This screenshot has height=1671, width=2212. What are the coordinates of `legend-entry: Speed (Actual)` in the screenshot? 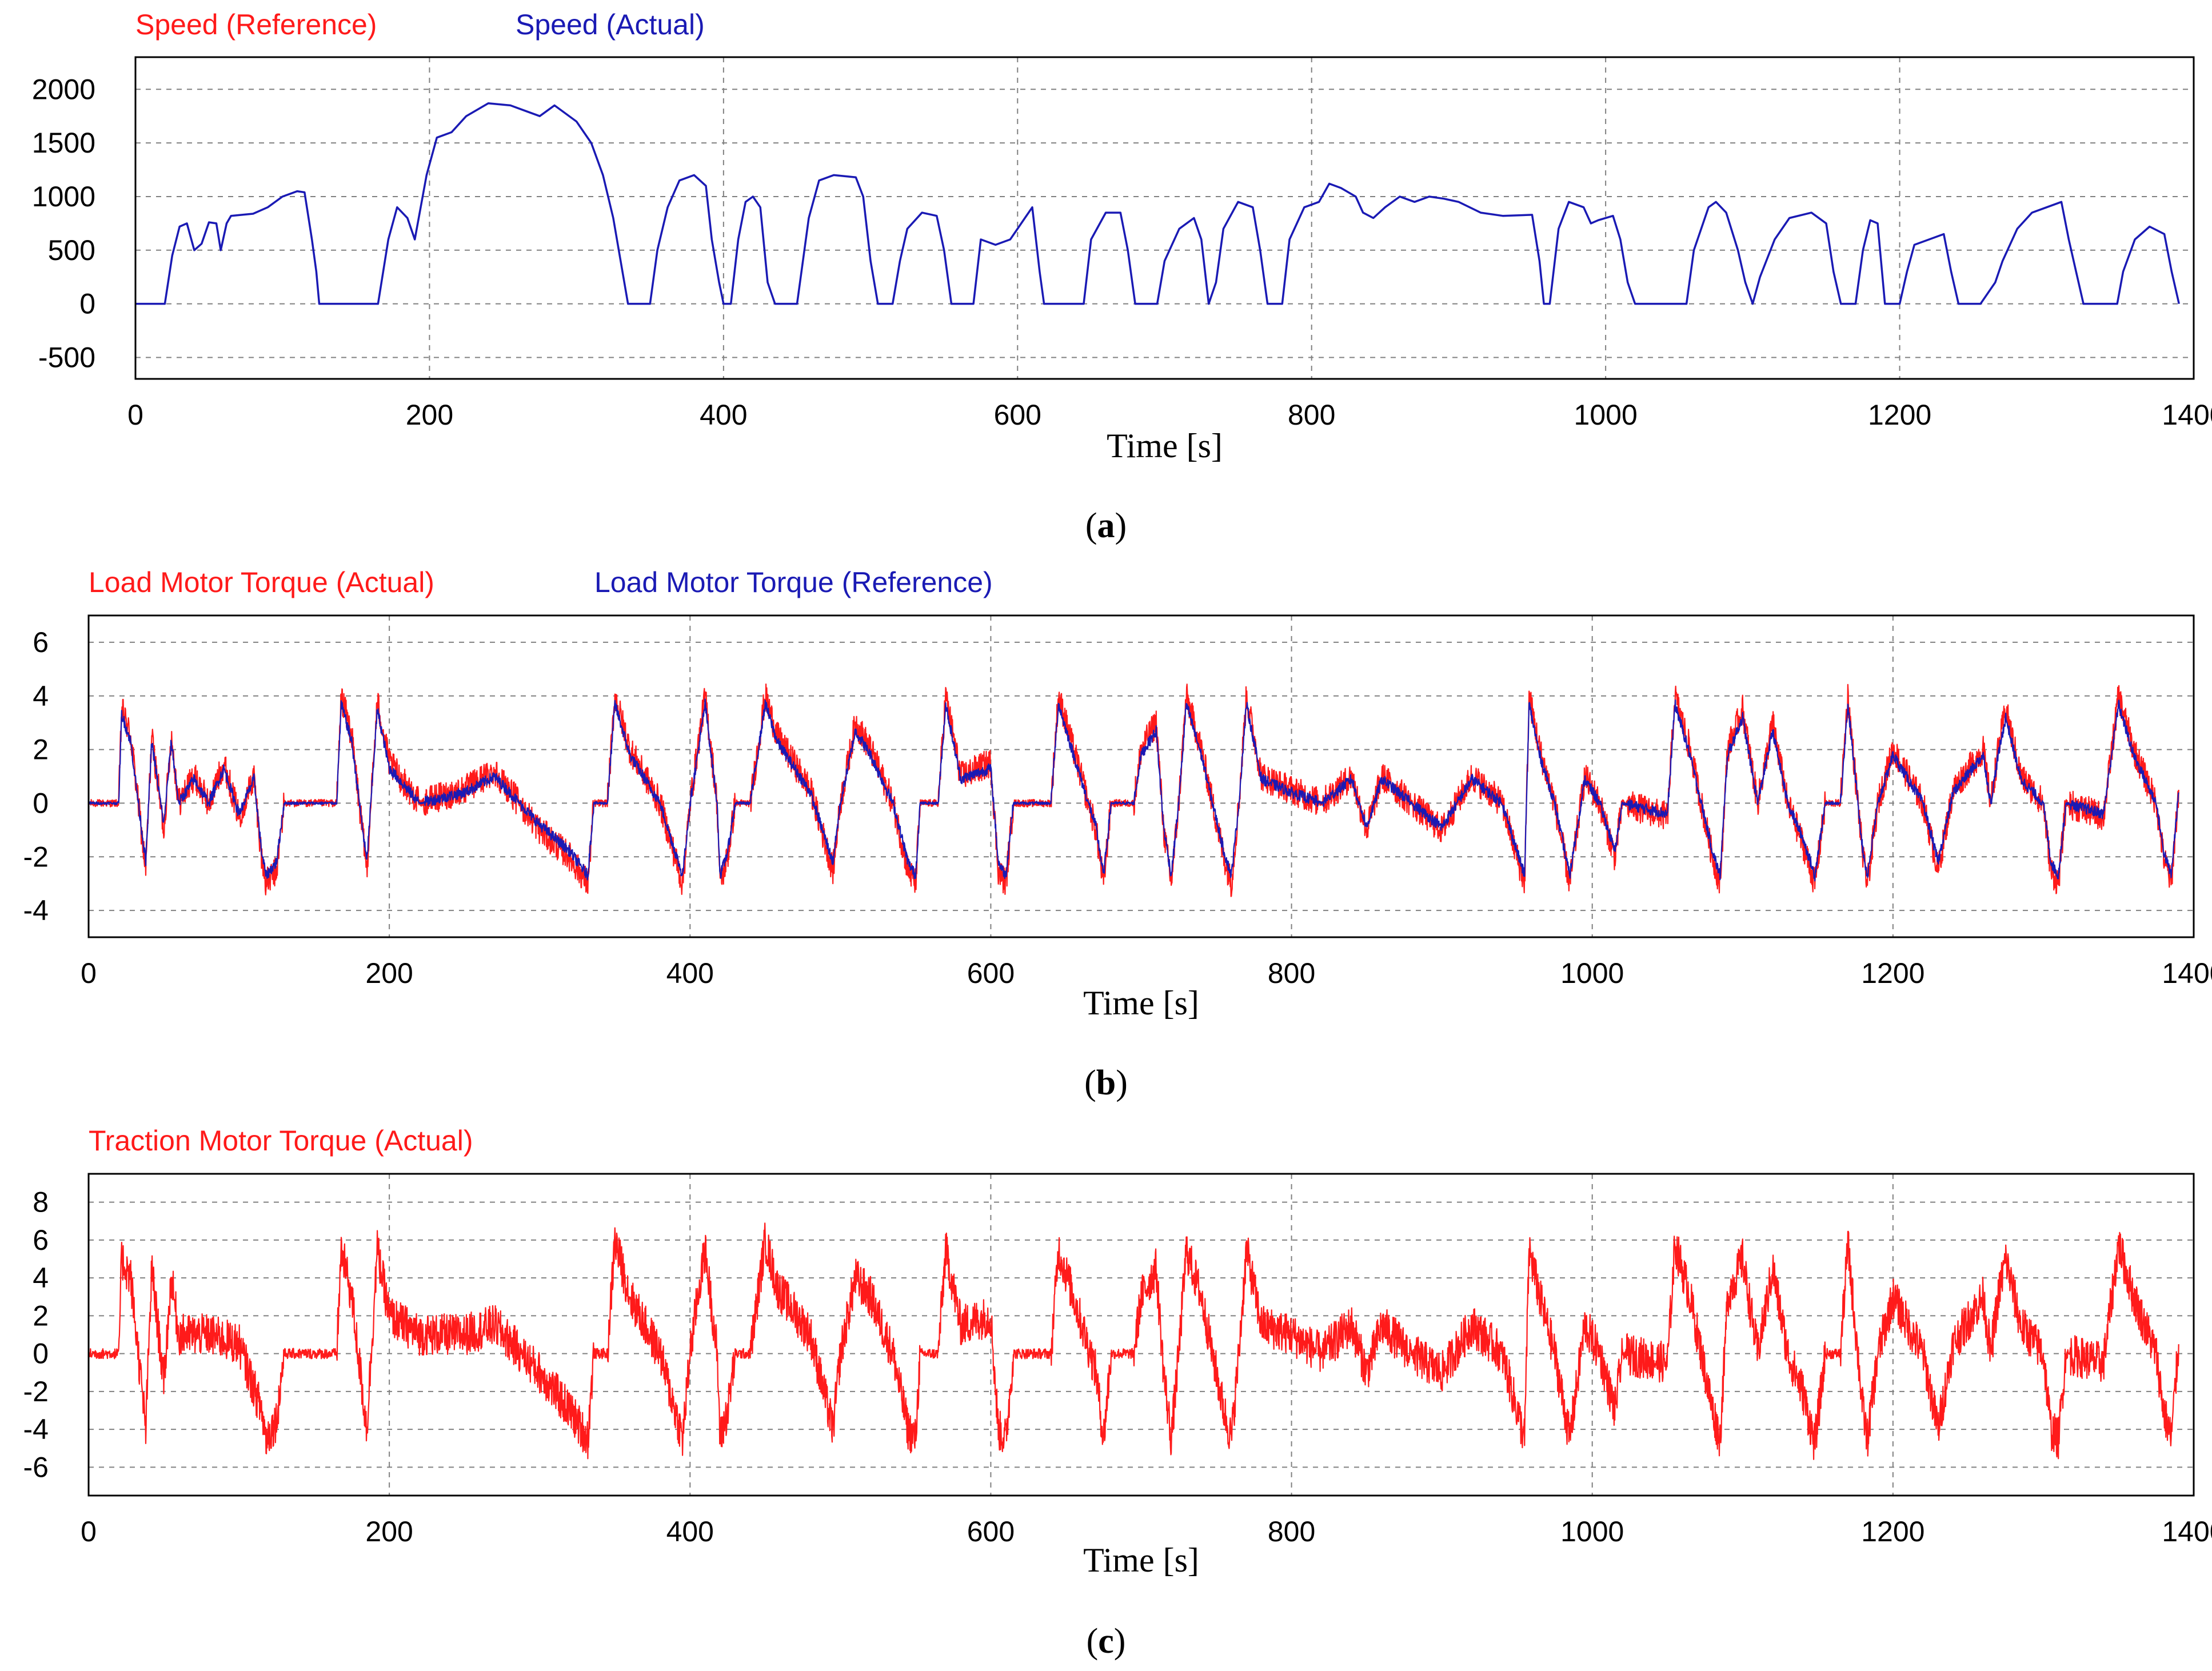 It's located at (610, 25).